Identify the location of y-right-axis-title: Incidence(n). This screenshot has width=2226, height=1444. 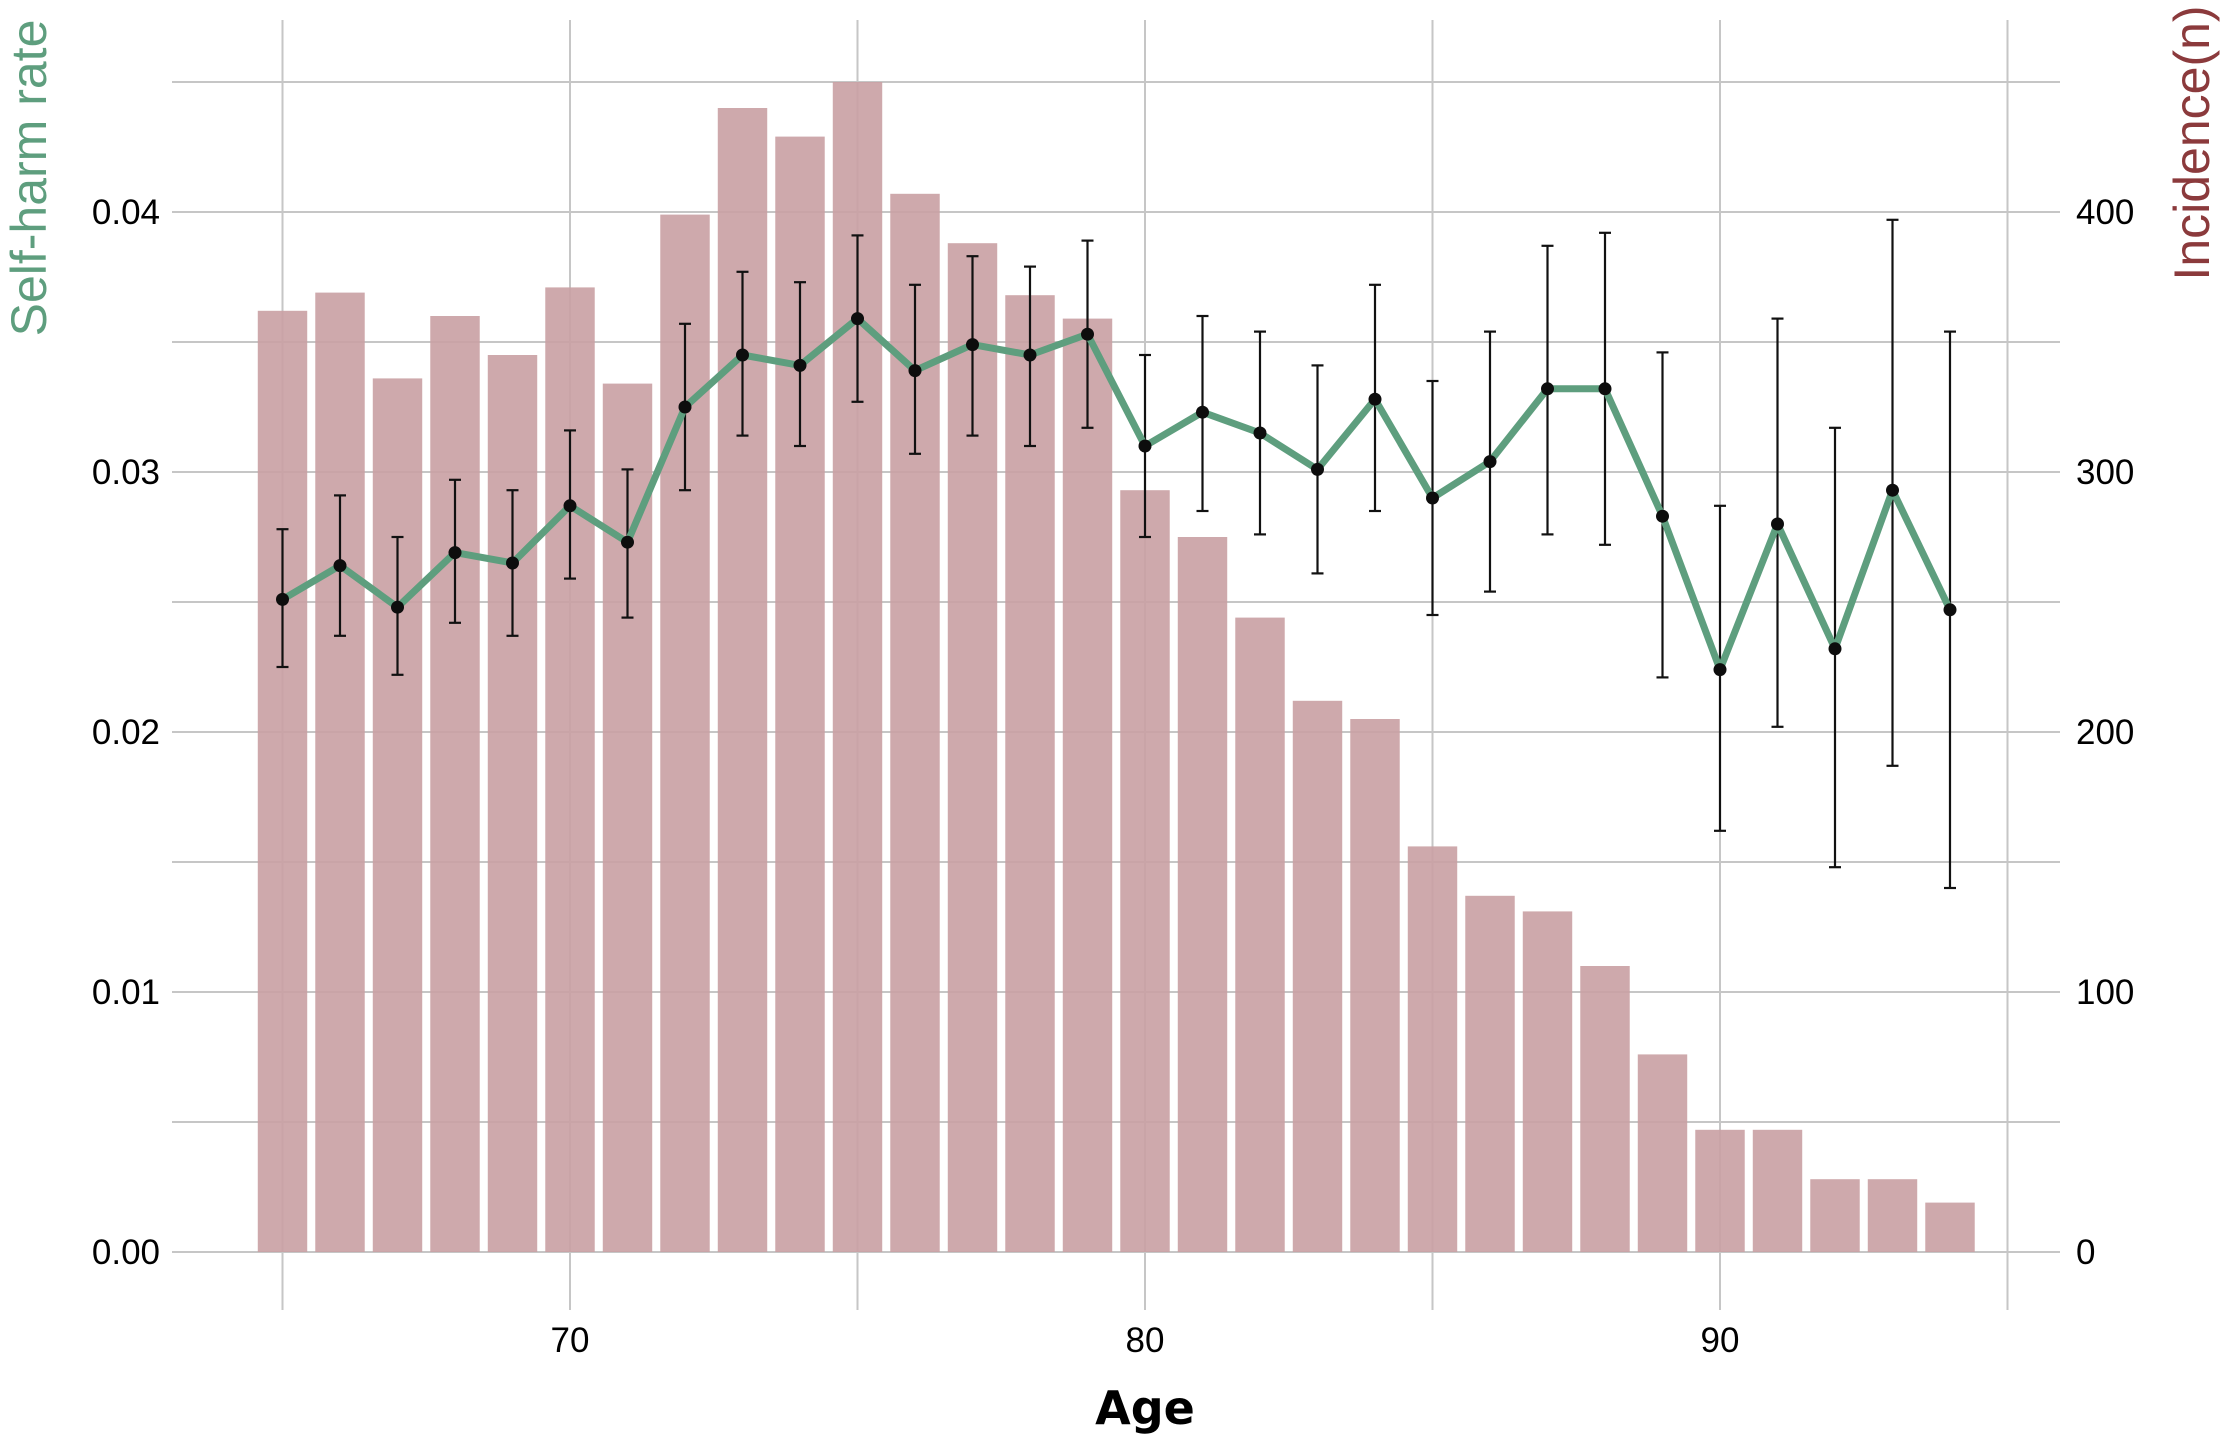
(2192, 142).